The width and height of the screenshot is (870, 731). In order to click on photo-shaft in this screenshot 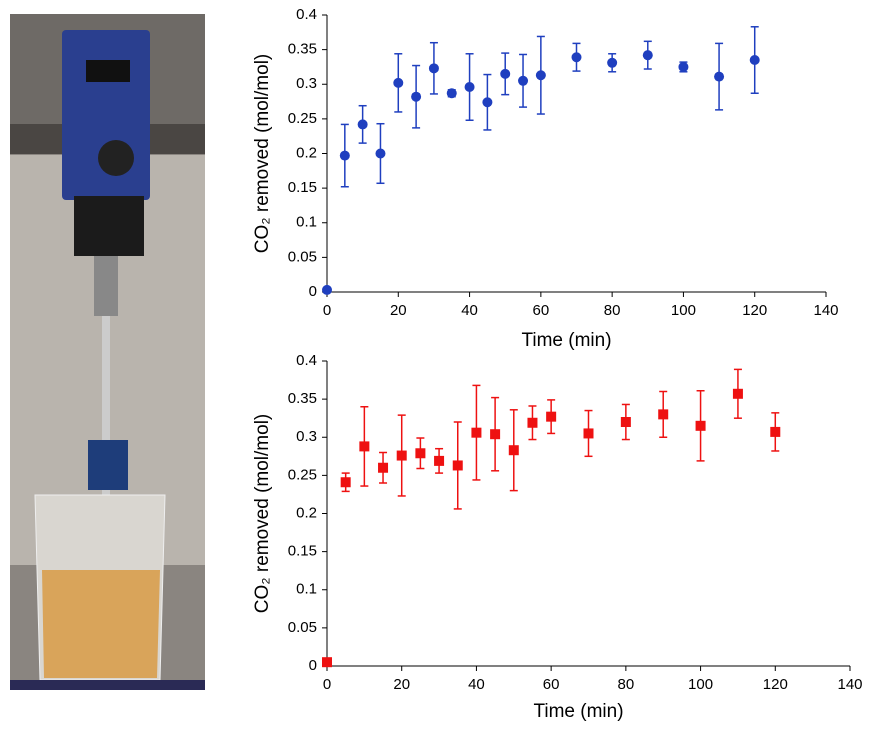, I will do `click(106, 416)`.